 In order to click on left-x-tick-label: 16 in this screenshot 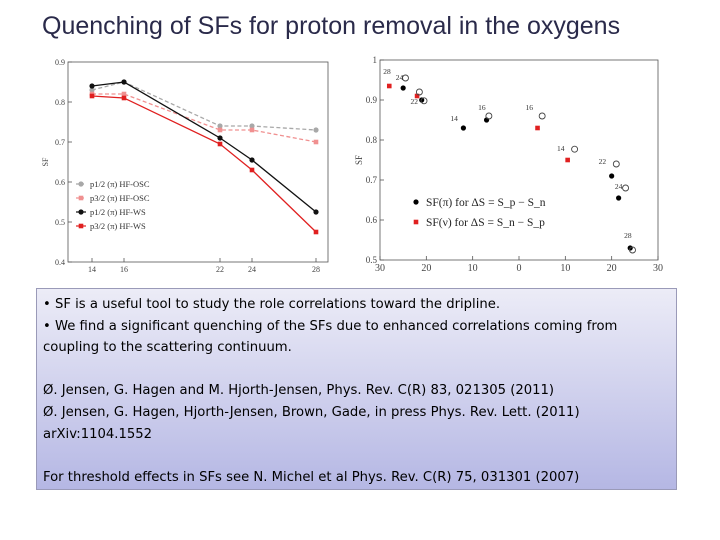, I will do `click(124, 268)`.